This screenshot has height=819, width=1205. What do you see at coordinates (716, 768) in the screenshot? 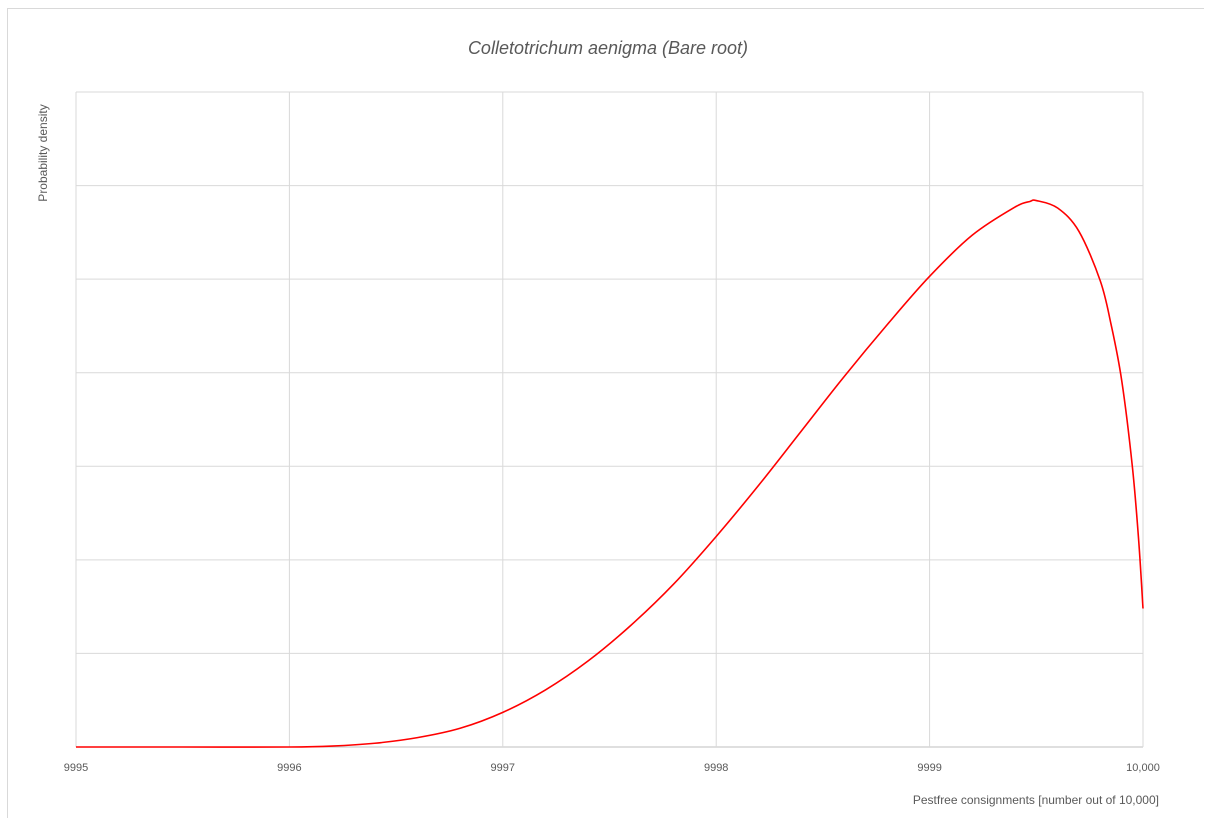
I see `x-tick-label: 9998` at bounding box center [716, 768].